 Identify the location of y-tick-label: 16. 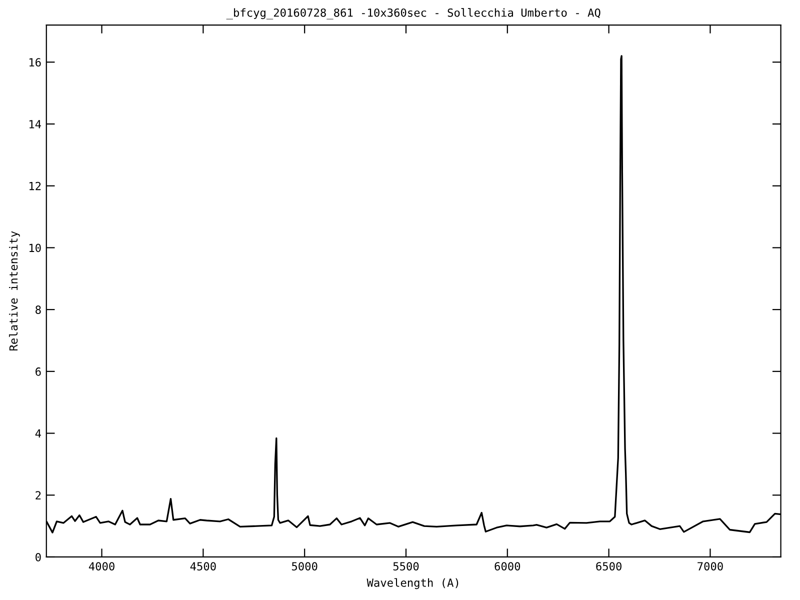
(35, 62).